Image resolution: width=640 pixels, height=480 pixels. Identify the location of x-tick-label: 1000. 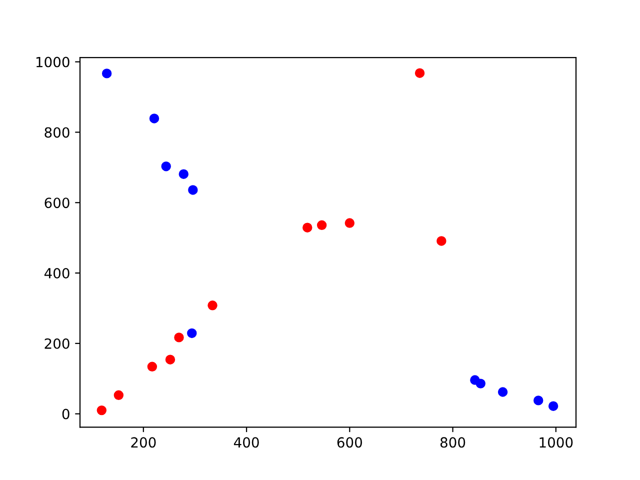
(556, 442).